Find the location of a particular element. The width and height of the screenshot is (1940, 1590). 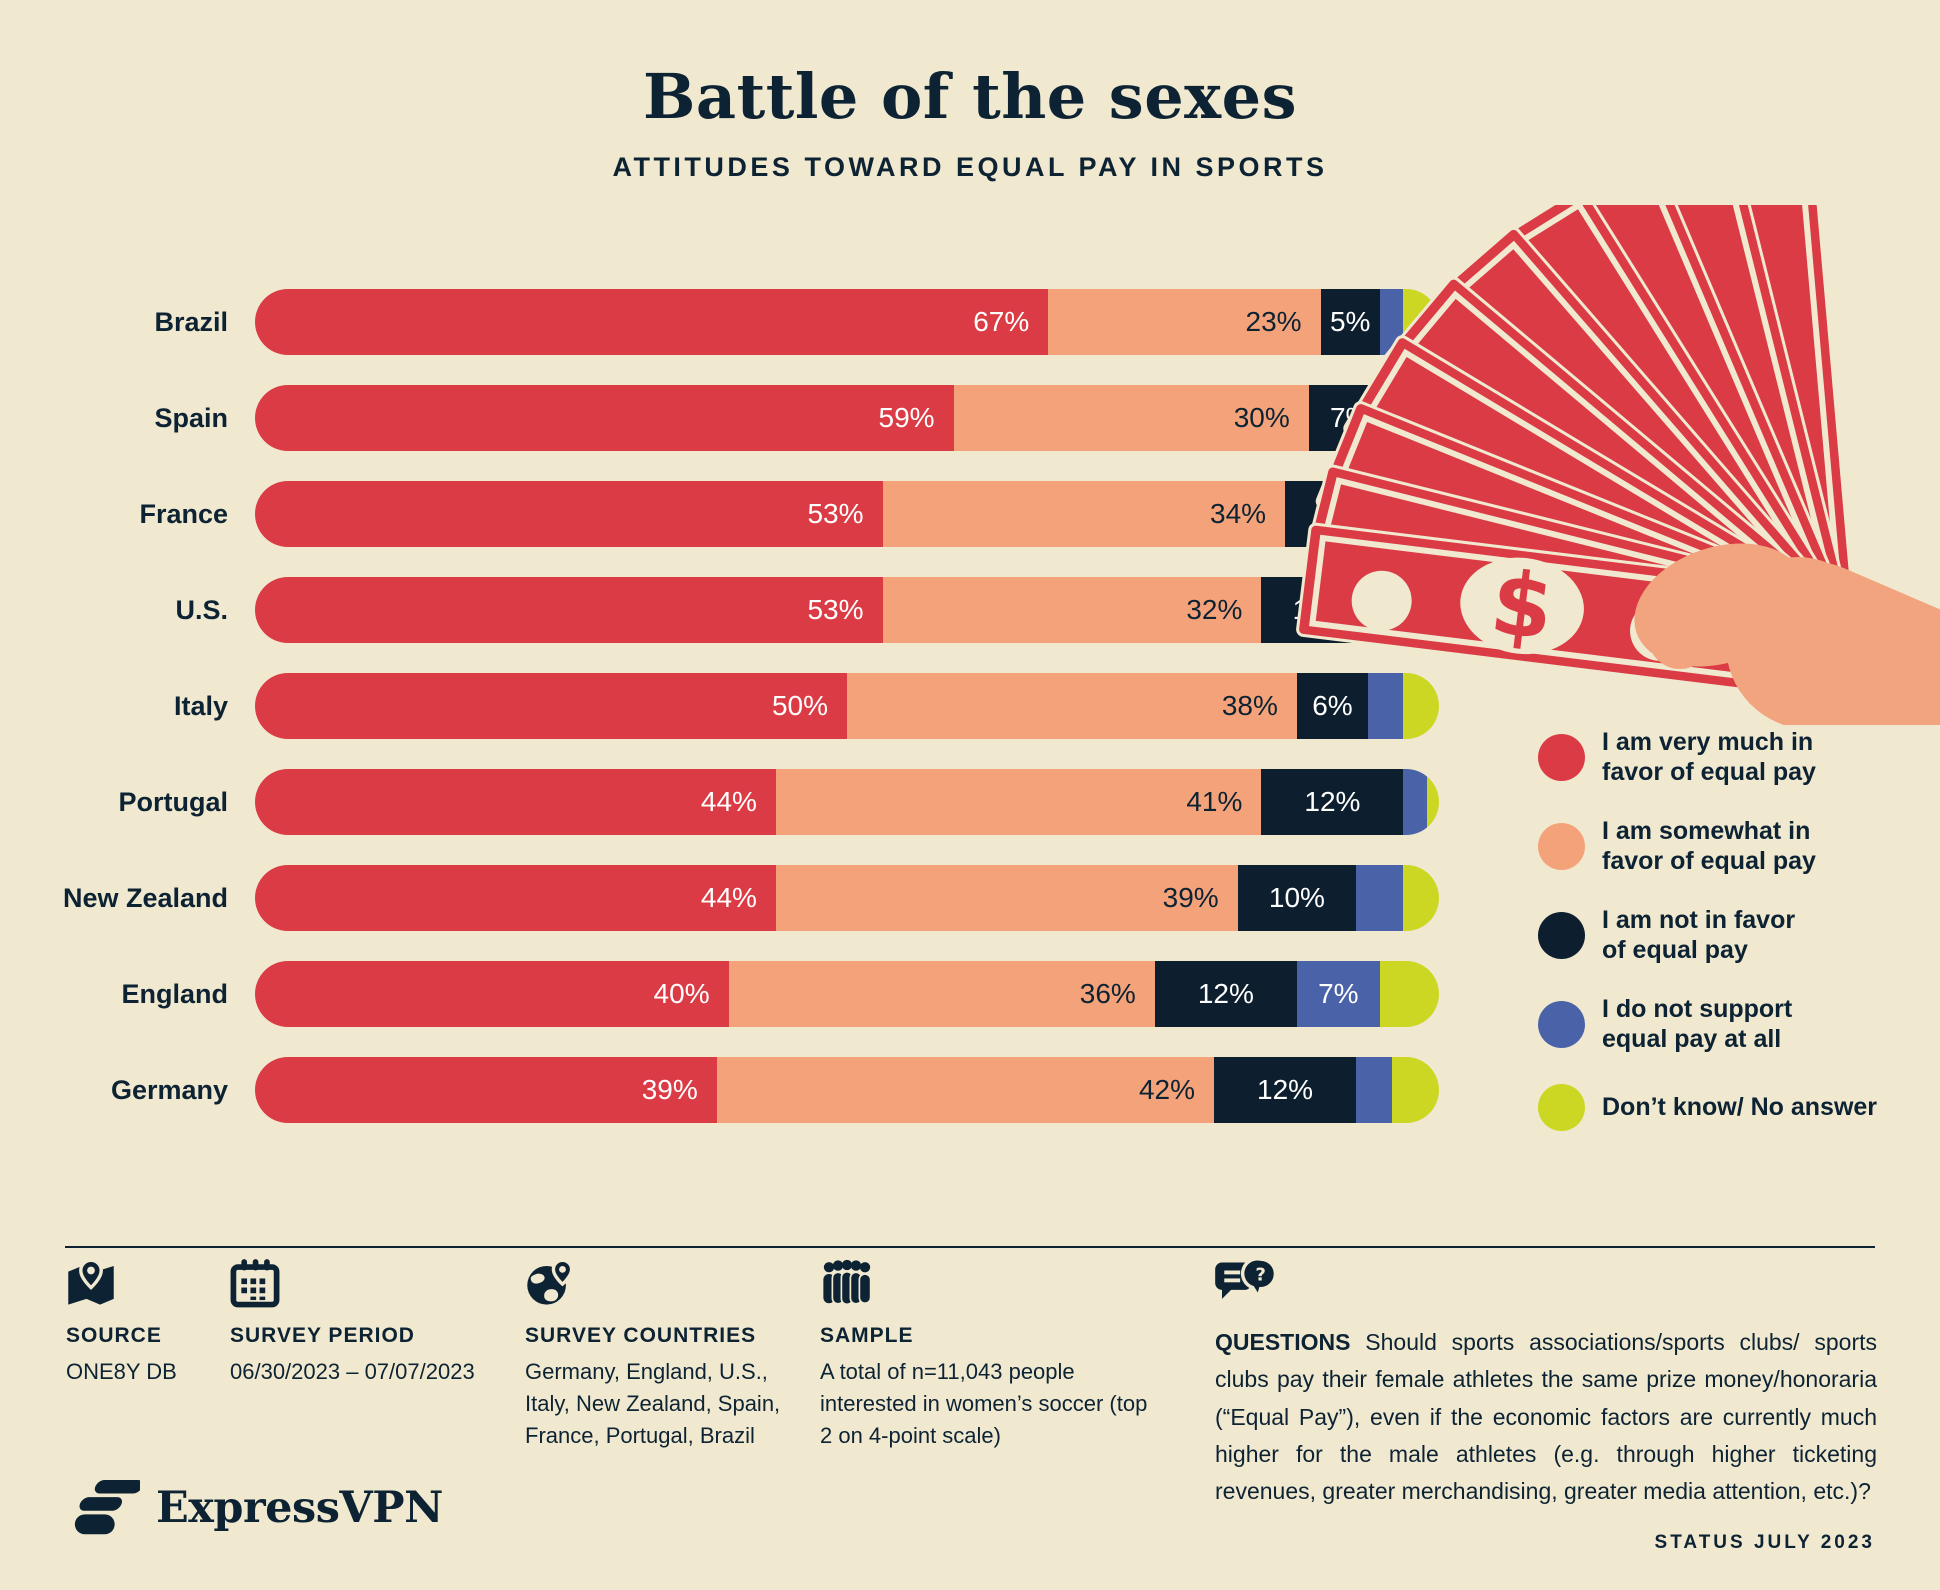

stacked-bar: 50% 38% 6% is located at coordinates (847, 706).